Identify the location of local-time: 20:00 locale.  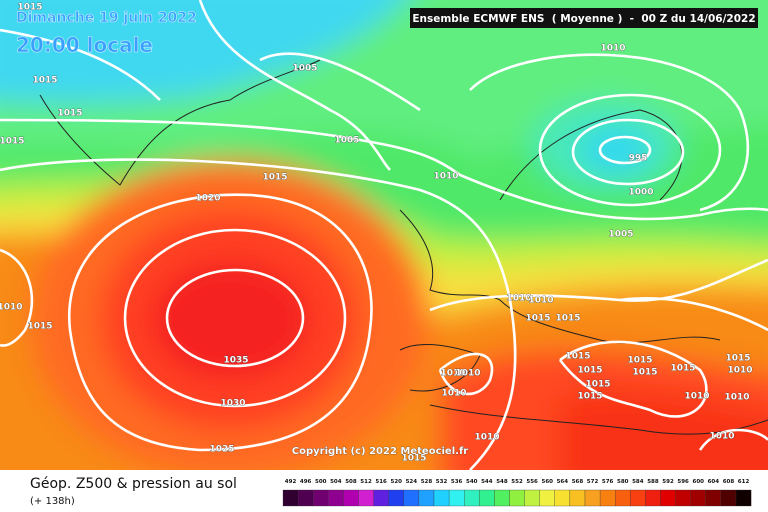
(84, 45).